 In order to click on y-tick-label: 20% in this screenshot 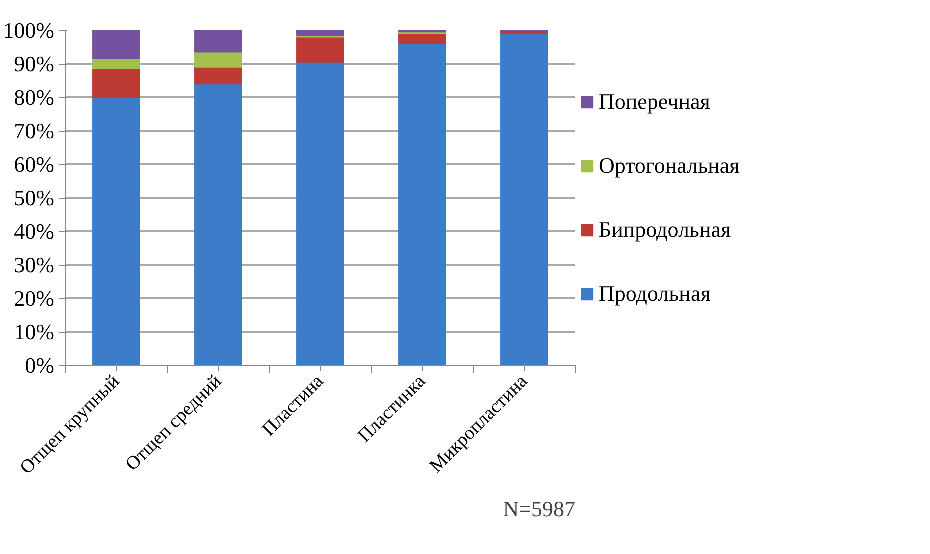, I will do `click(34, 298)`.